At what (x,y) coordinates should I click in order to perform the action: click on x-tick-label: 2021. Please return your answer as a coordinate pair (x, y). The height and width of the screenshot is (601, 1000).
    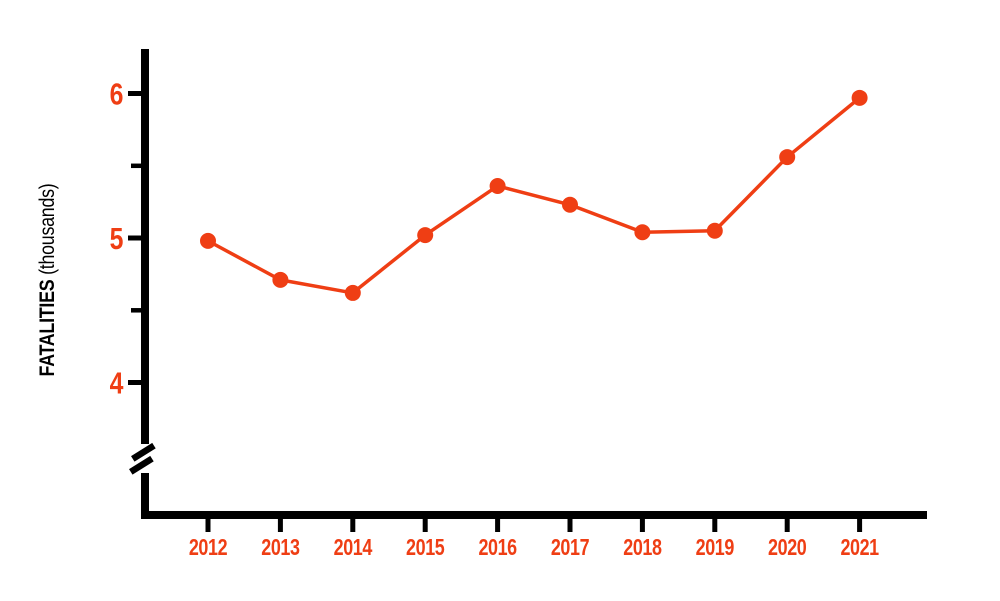
    Looking at the image, I should click on (859, 548).